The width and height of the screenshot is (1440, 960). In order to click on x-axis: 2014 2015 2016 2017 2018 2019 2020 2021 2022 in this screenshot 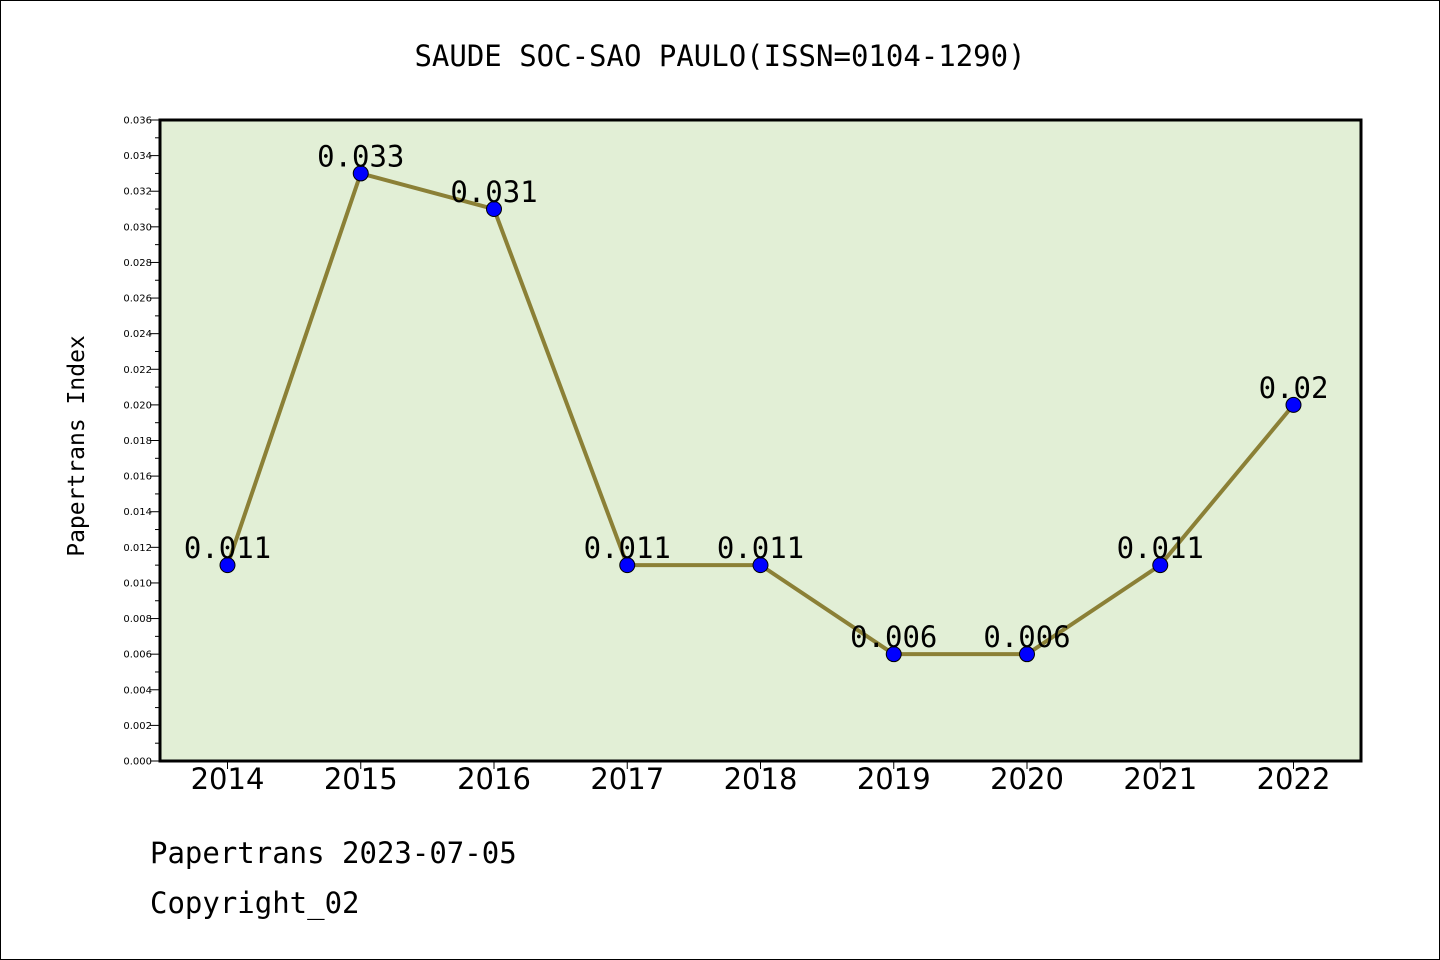, I will do `click(761, 778)`.